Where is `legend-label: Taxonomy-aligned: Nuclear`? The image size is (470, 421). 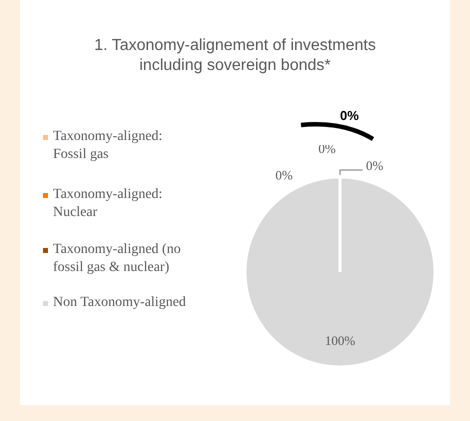
legend-label: Taxonomy-aligned: Nuclear is located at coordinates (108, 204).